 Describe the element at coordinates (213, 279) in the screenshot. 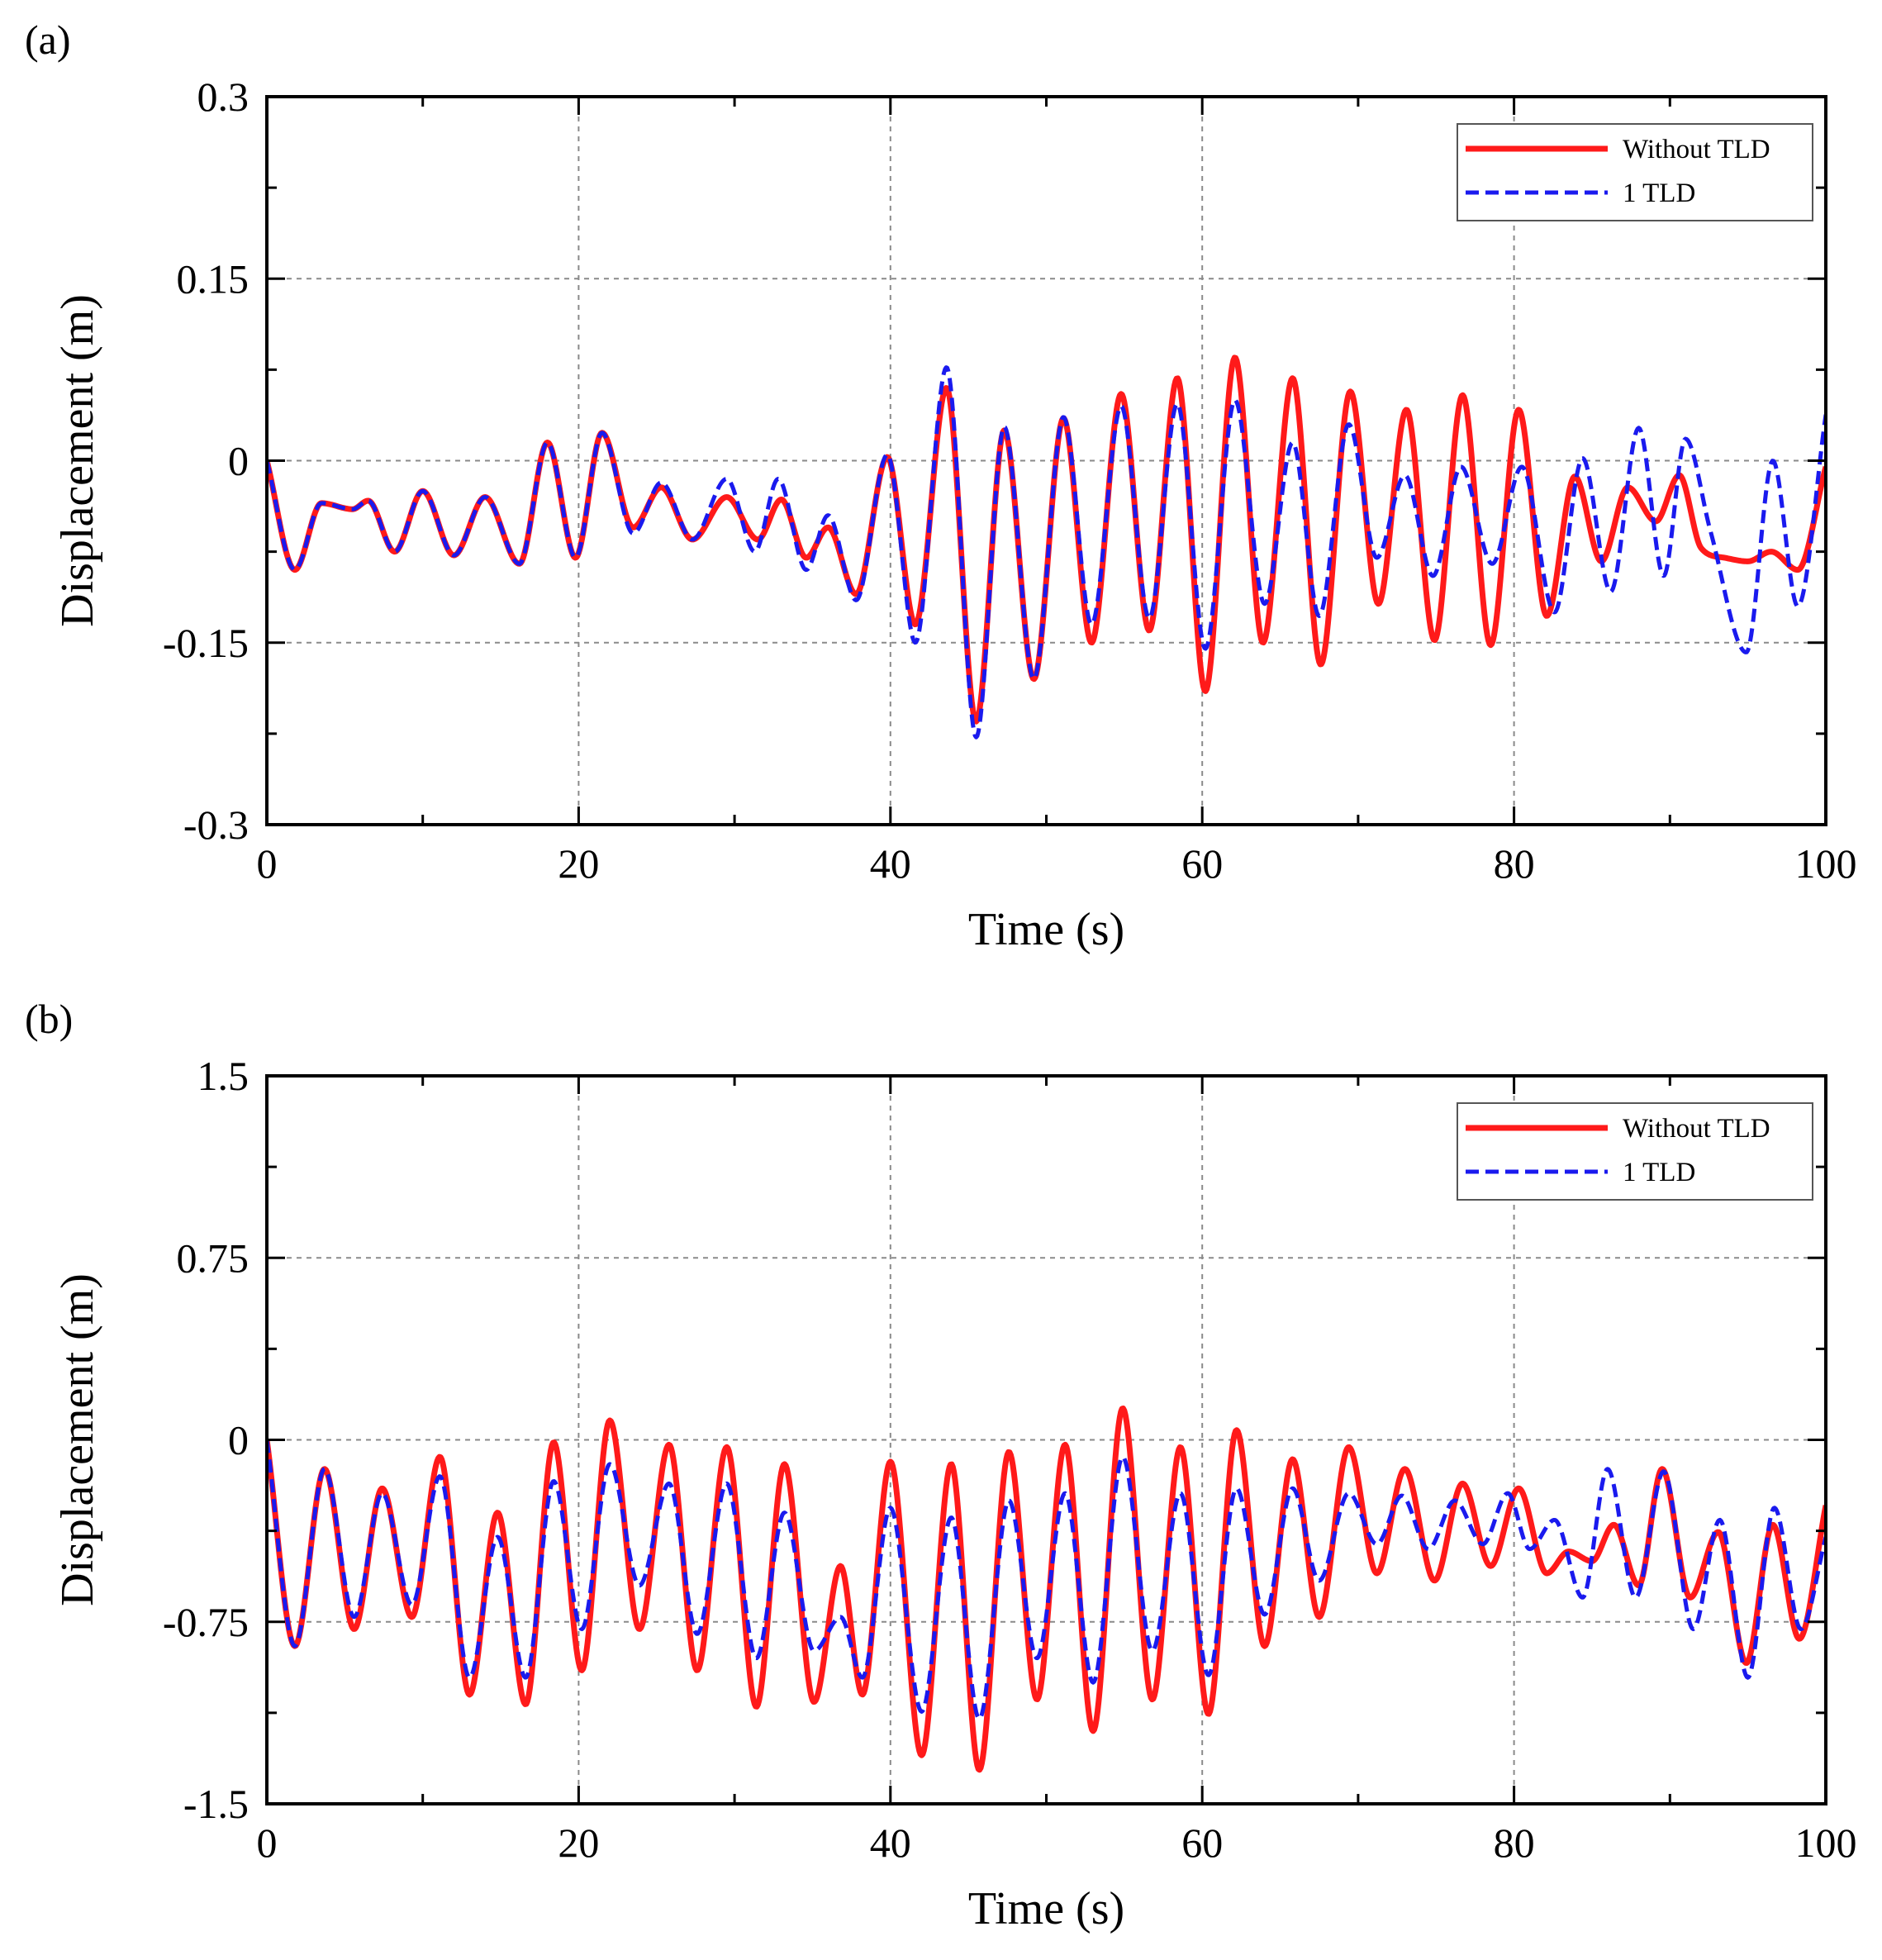

I see `y-tick-label: 0.15` at that location.